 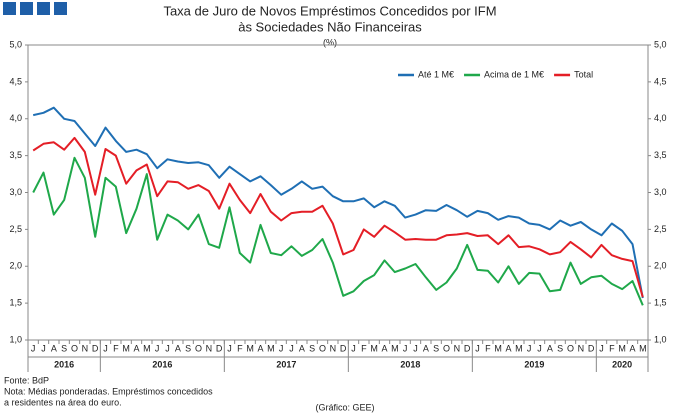 I want to click on note: a residentes na área do euro., so click(x=63, y=402).